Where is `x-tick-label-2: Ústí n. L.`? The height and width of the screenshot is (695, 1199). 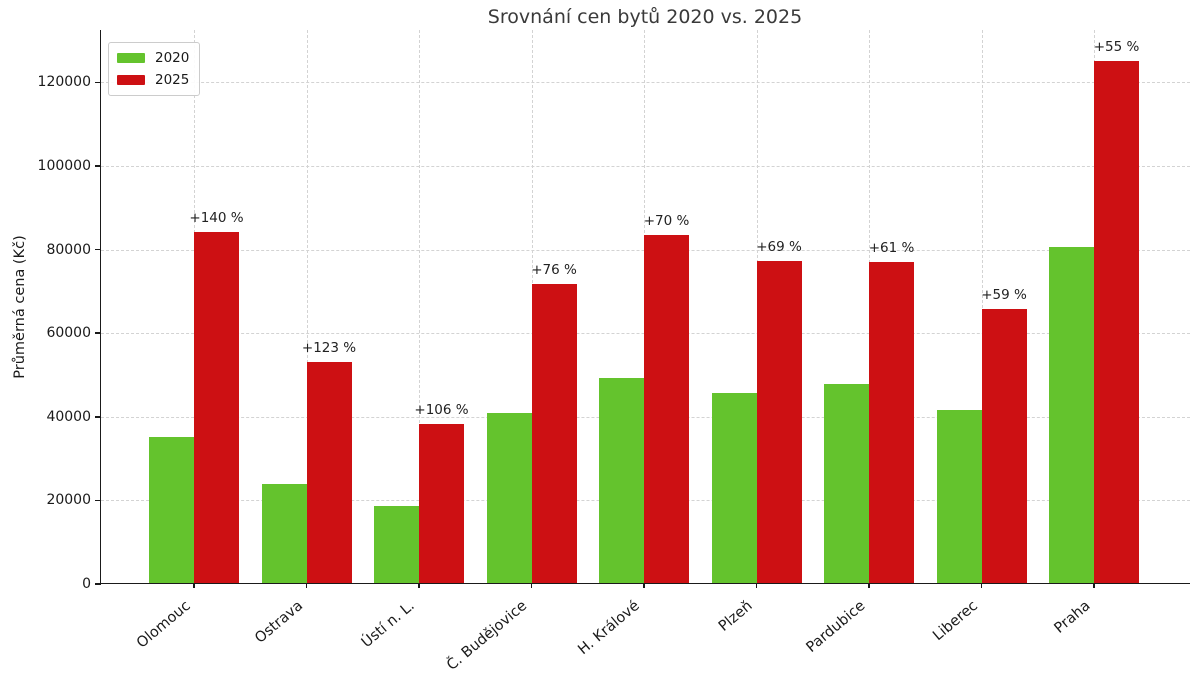 x-tick-label-2: Ústí n. L. is located at coordinates (389, 624).